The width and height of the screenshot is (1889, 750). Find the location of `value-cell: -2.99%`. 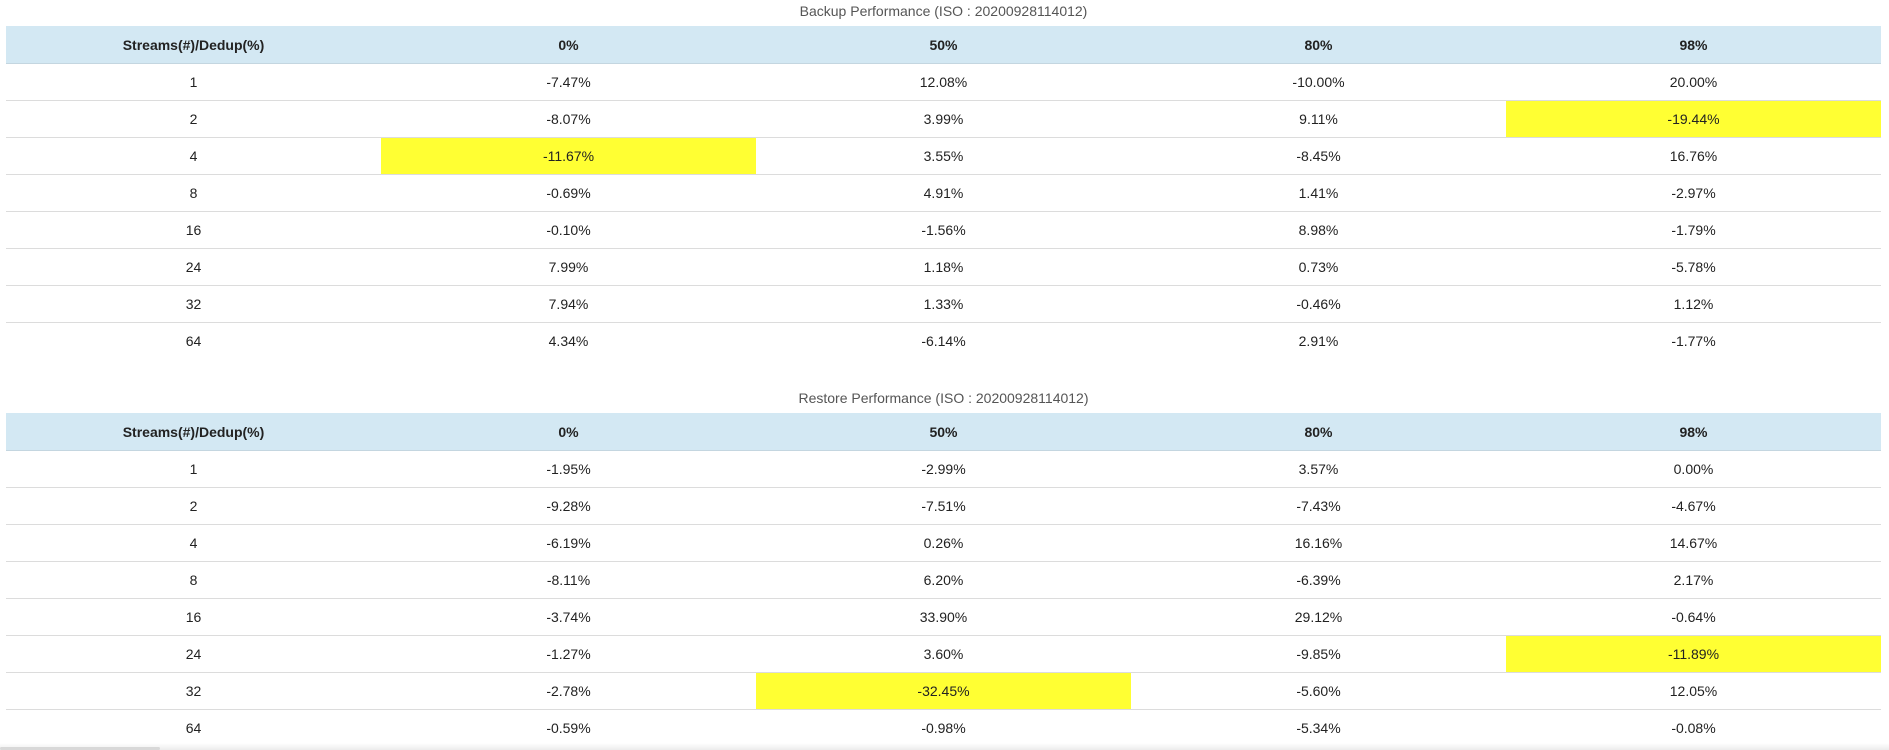

value-cell: -2.99% is located at coordinates (943, 469).